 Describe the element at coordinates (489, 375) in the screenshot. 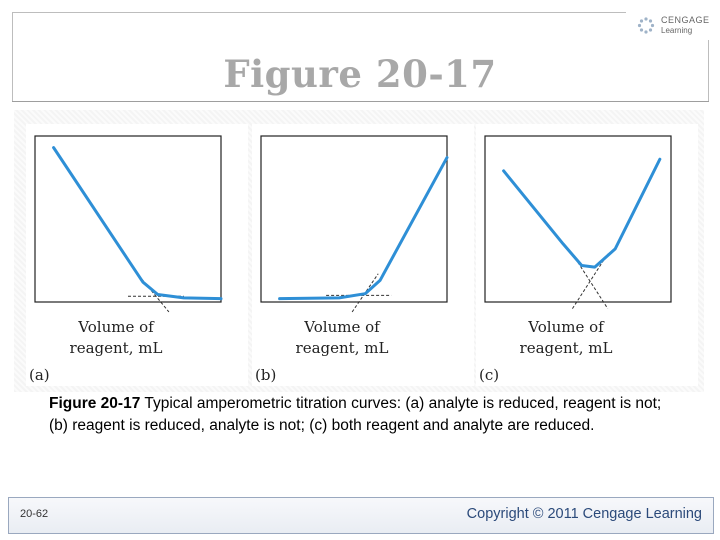

I see `panel-label: (c)` at that location.